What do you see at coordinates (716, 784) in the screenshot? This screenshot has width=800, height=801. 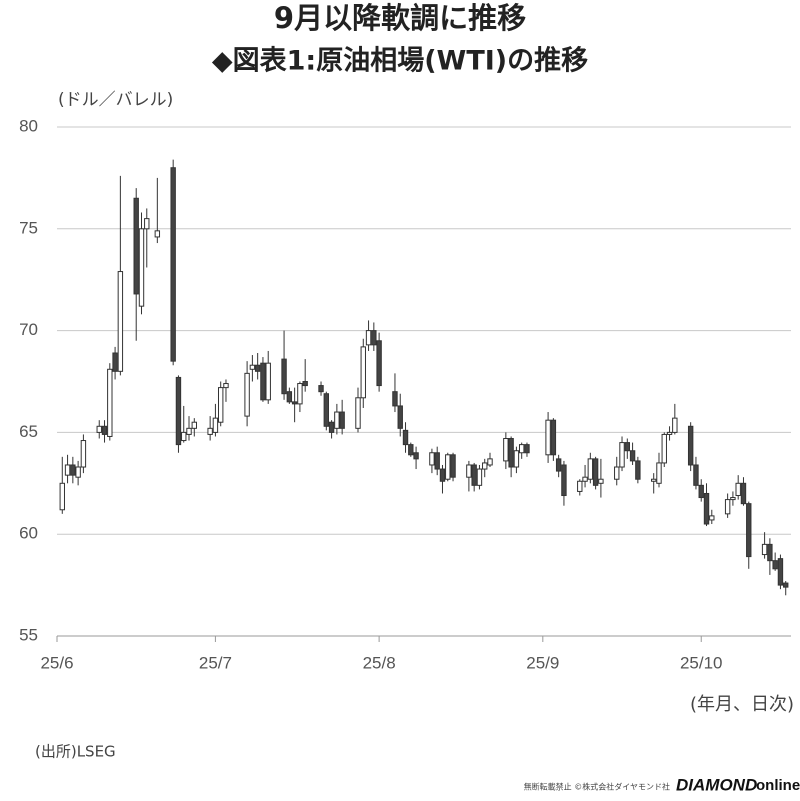 I see `brand: DIAMOND` at bounding box center [716, 784].